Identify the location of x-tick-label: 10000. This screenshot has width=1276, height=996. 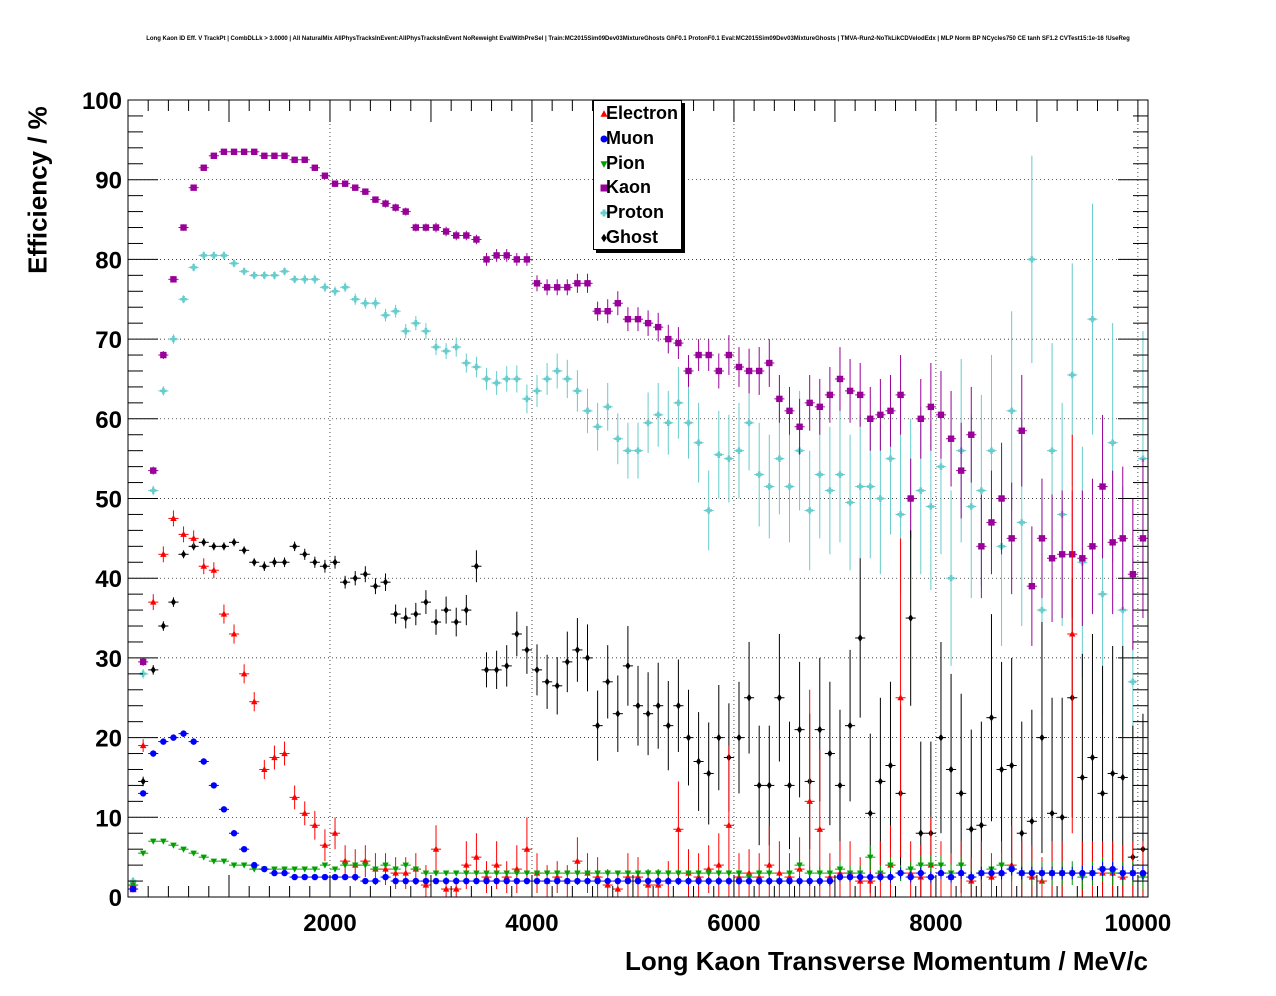
(1138, 923).